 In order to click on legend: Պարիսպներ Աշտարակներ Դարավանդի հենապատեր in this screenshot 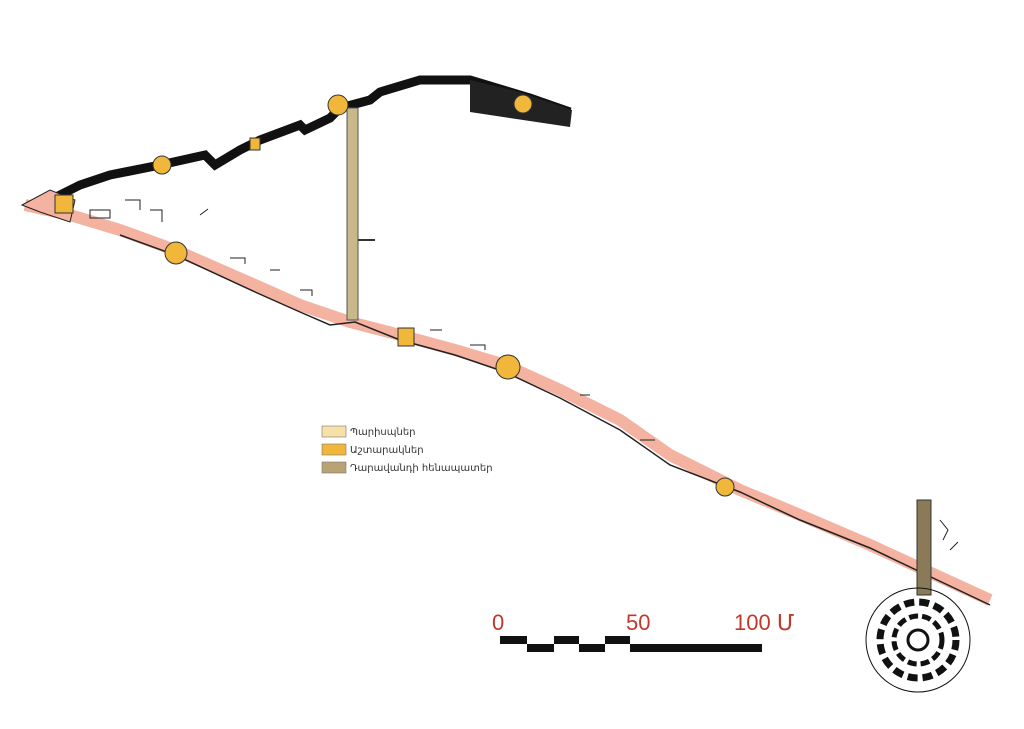, I will do `click(407, 449)`.